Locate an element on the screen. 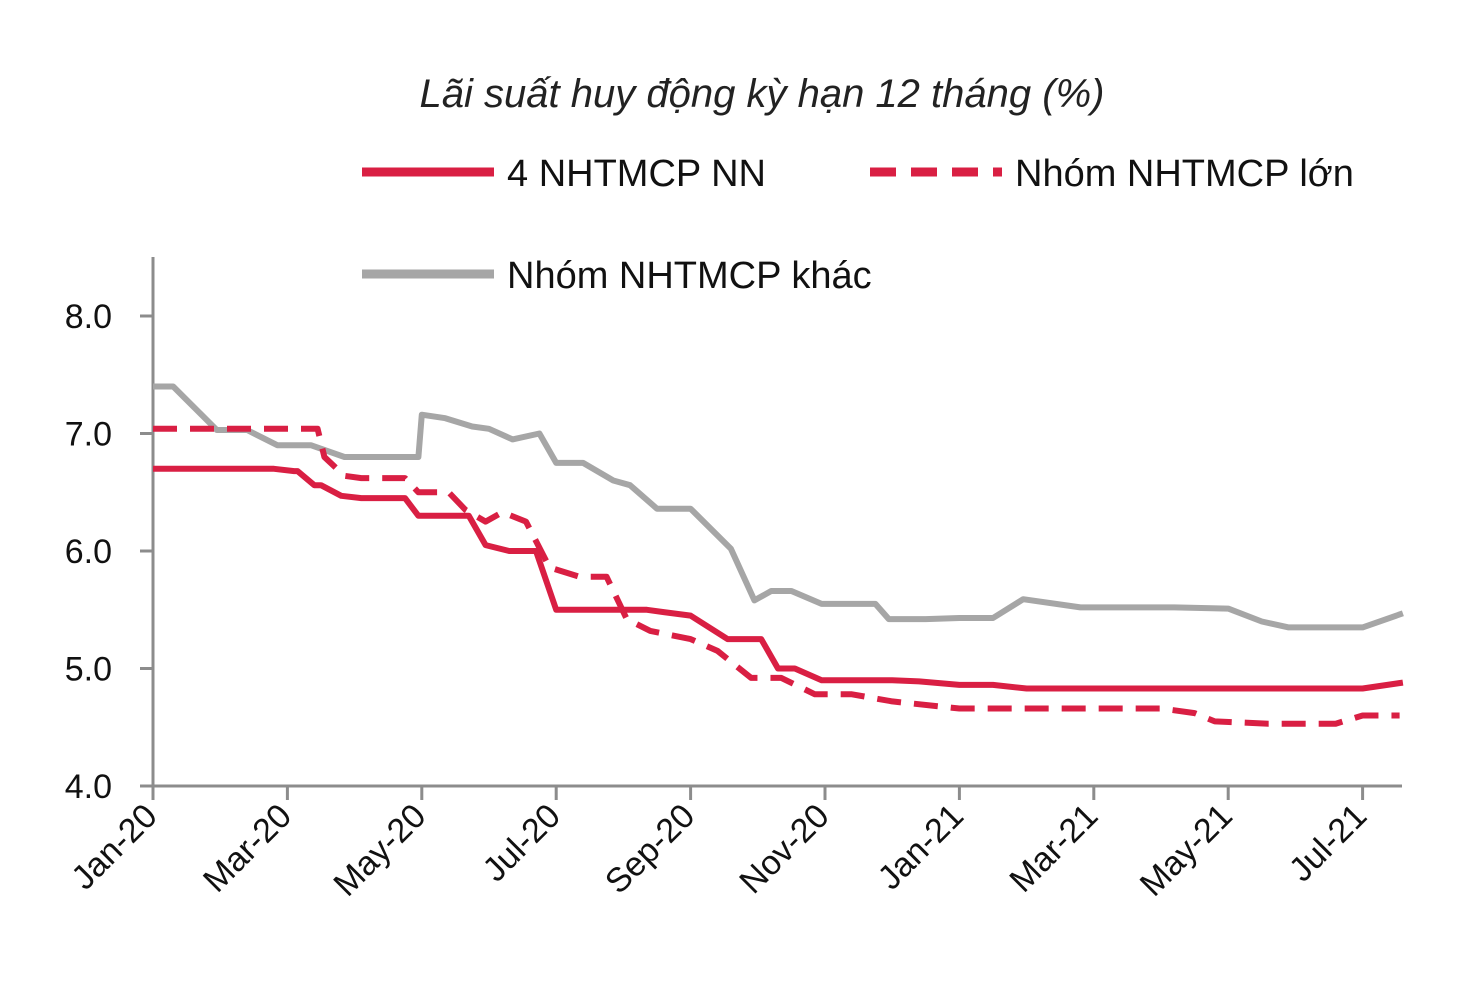  x-tick-label: May-20 is located at coordinates (379, 850).